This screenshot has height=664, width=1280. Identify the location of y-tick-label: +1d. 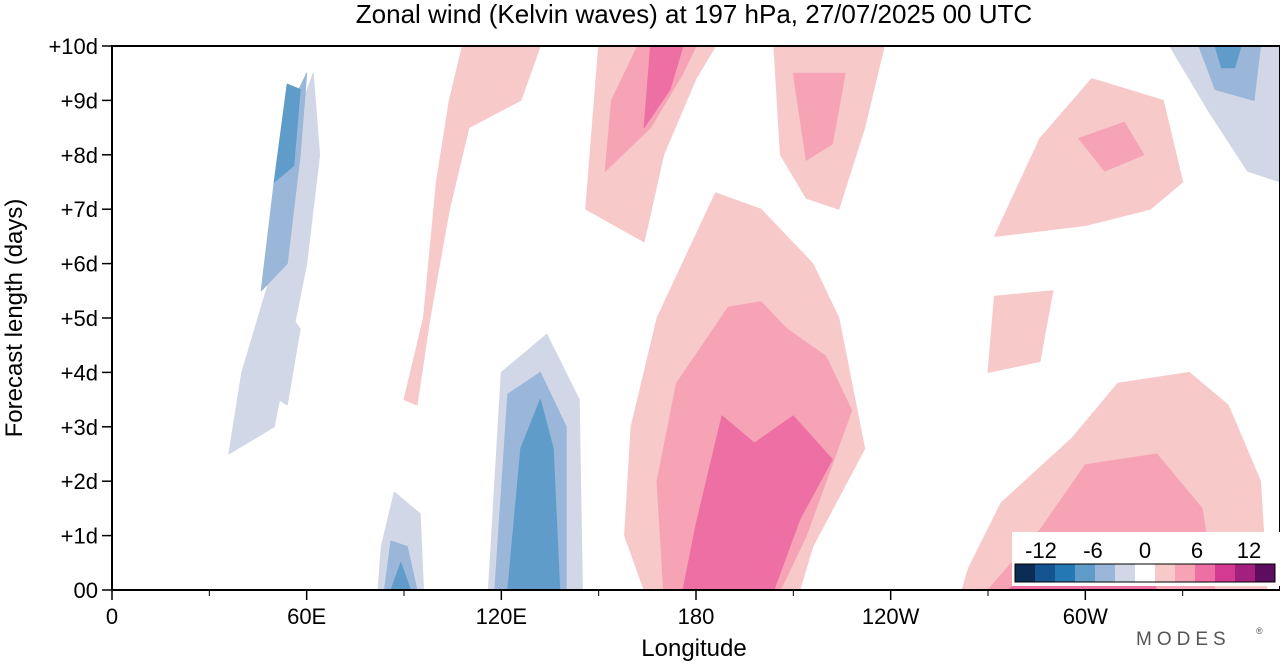
(79, 536).